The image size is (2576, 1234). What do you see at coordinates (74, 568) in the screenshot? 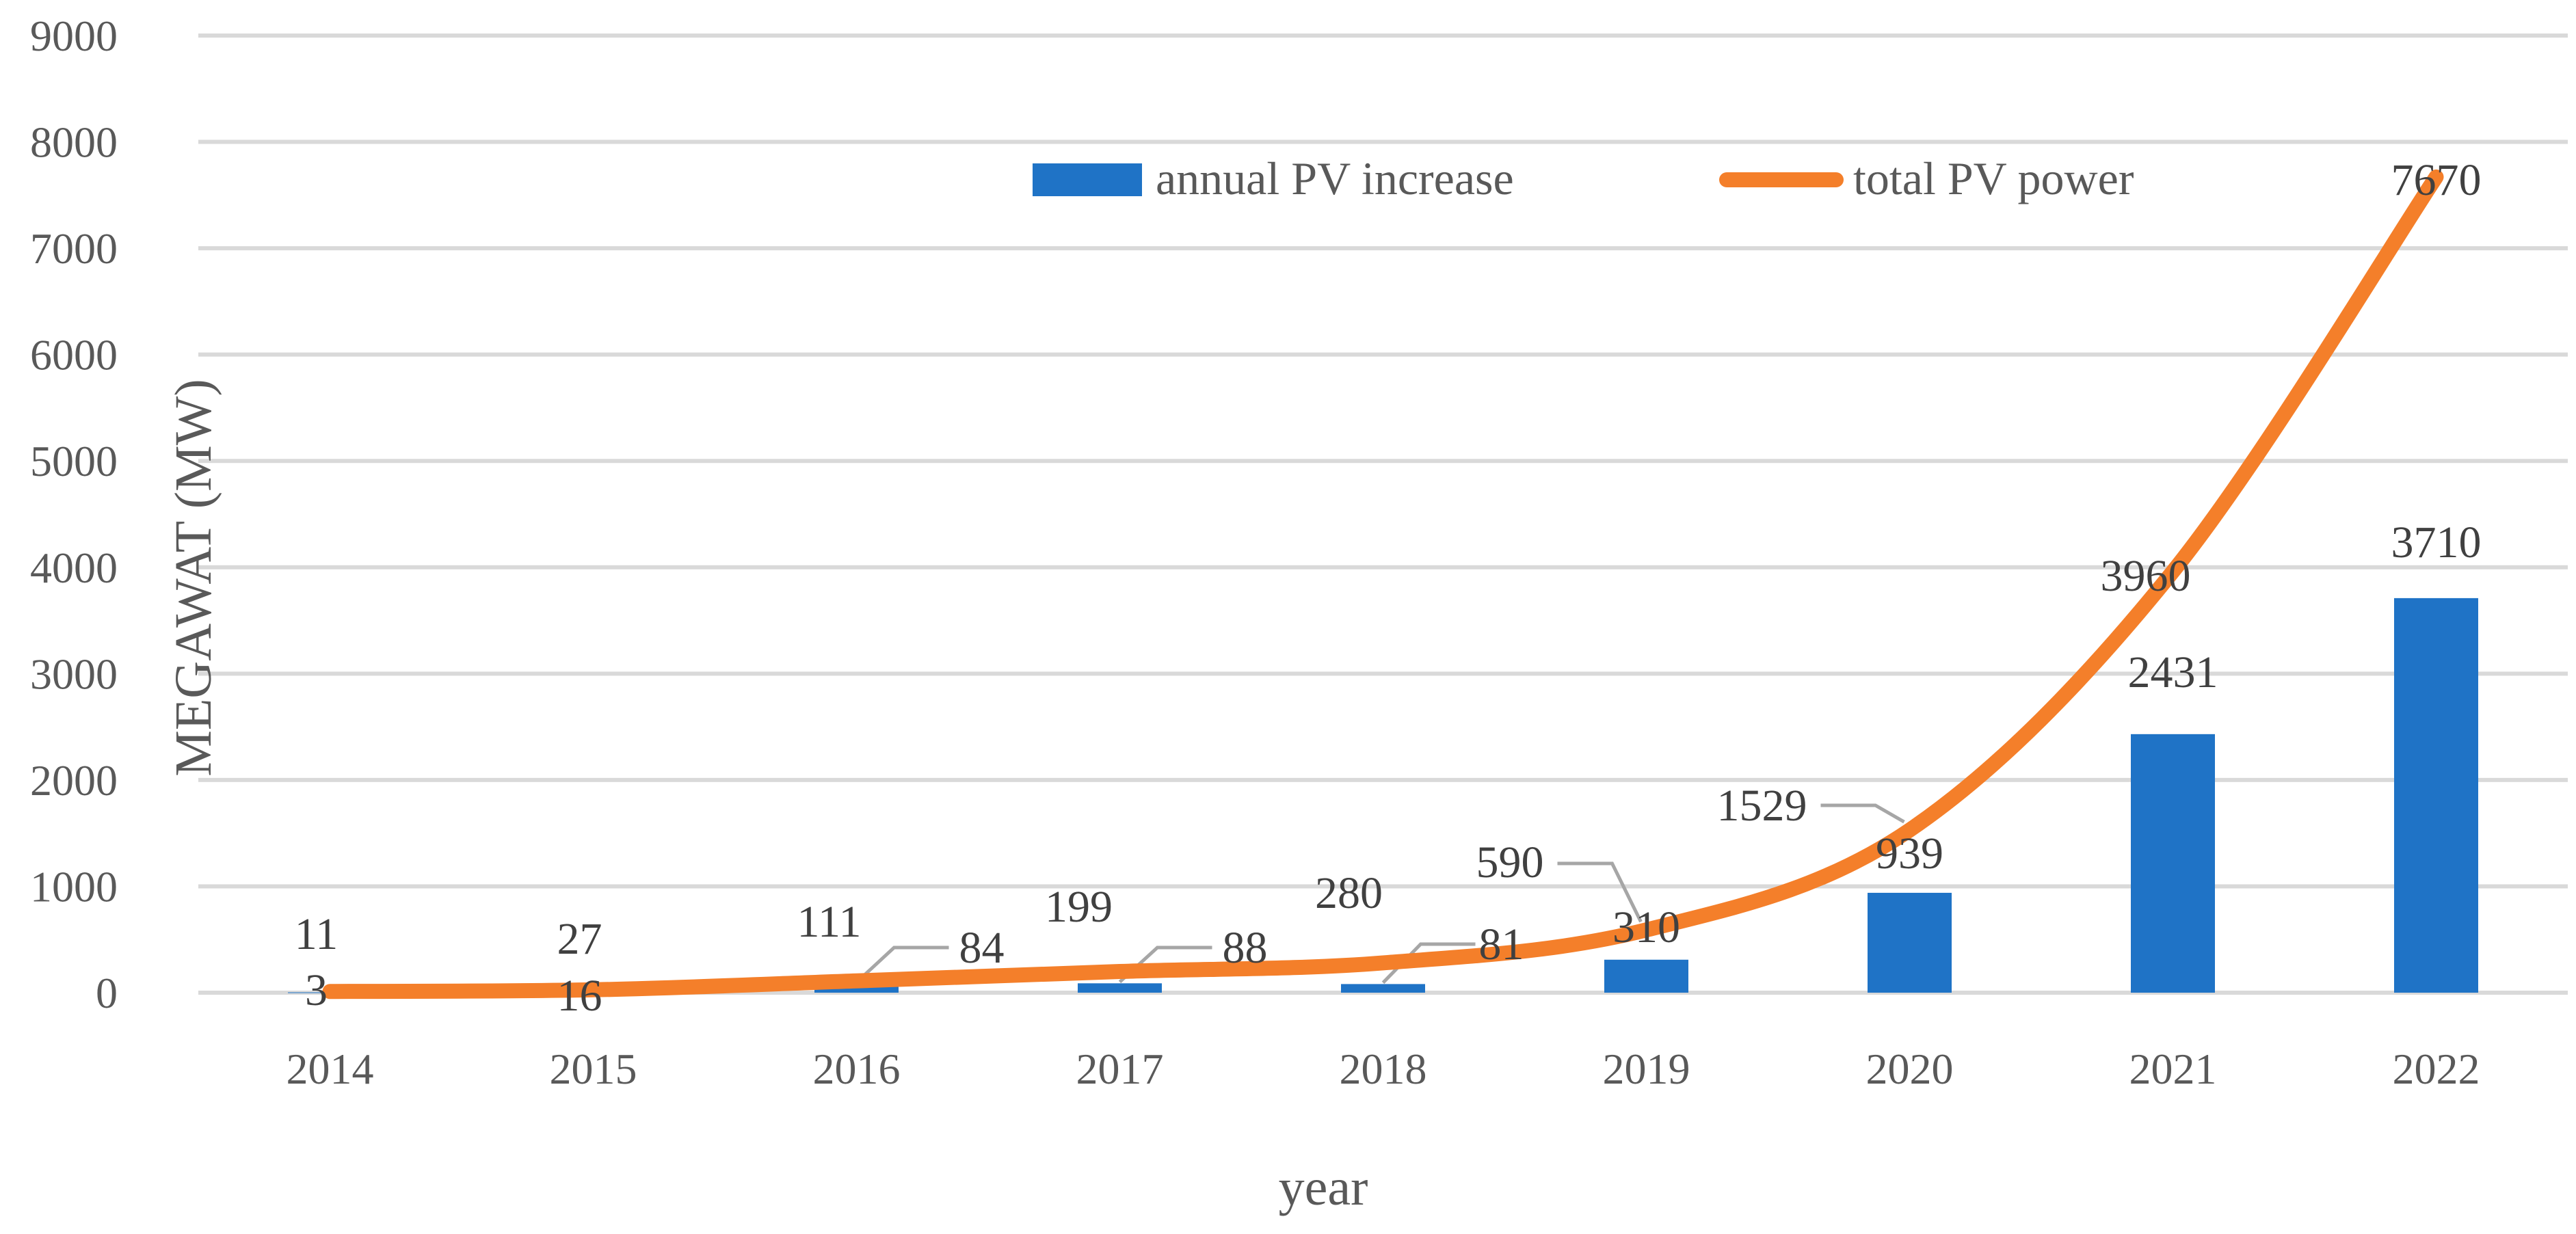
I see `y-tick-label: 4000` at bounding box center [74, 568].